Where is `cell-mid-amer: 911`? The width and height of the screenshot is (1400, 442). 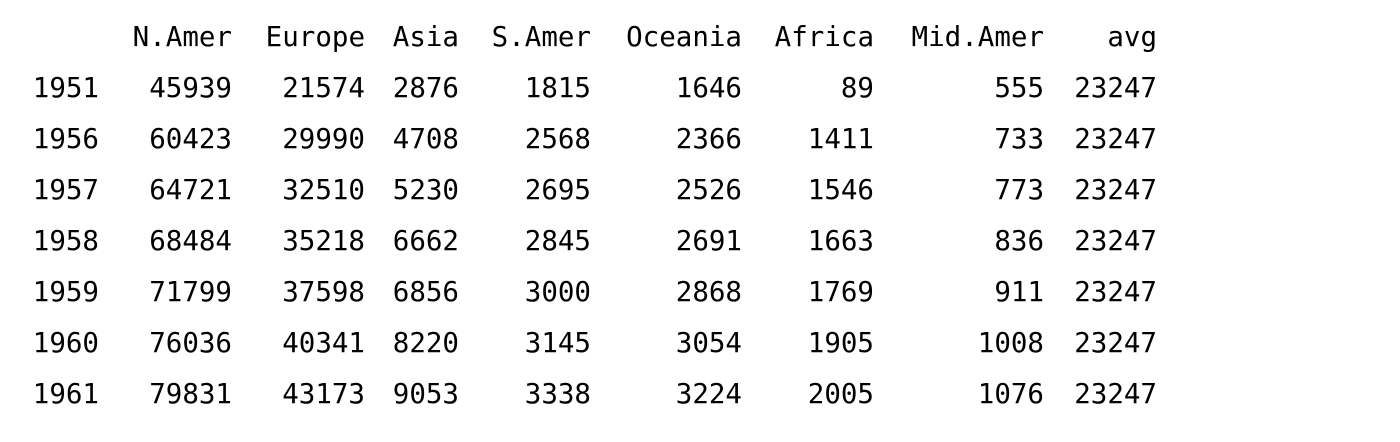
cell-mid-amer: 911 is located at coordinates (1019, 292).